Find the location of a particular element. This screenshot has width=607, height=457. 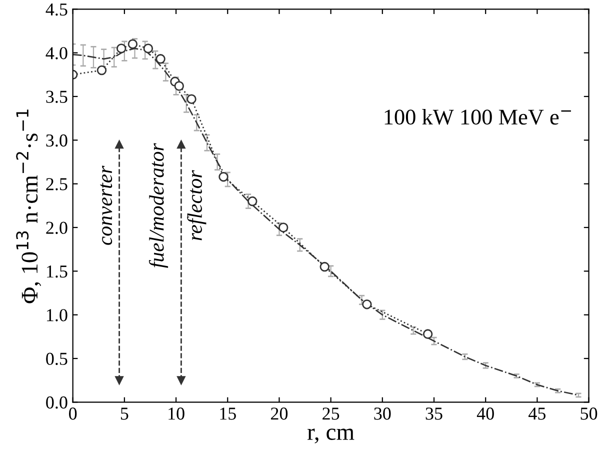

y-tick-label: 1.5 is located at coordinates (57, 272).